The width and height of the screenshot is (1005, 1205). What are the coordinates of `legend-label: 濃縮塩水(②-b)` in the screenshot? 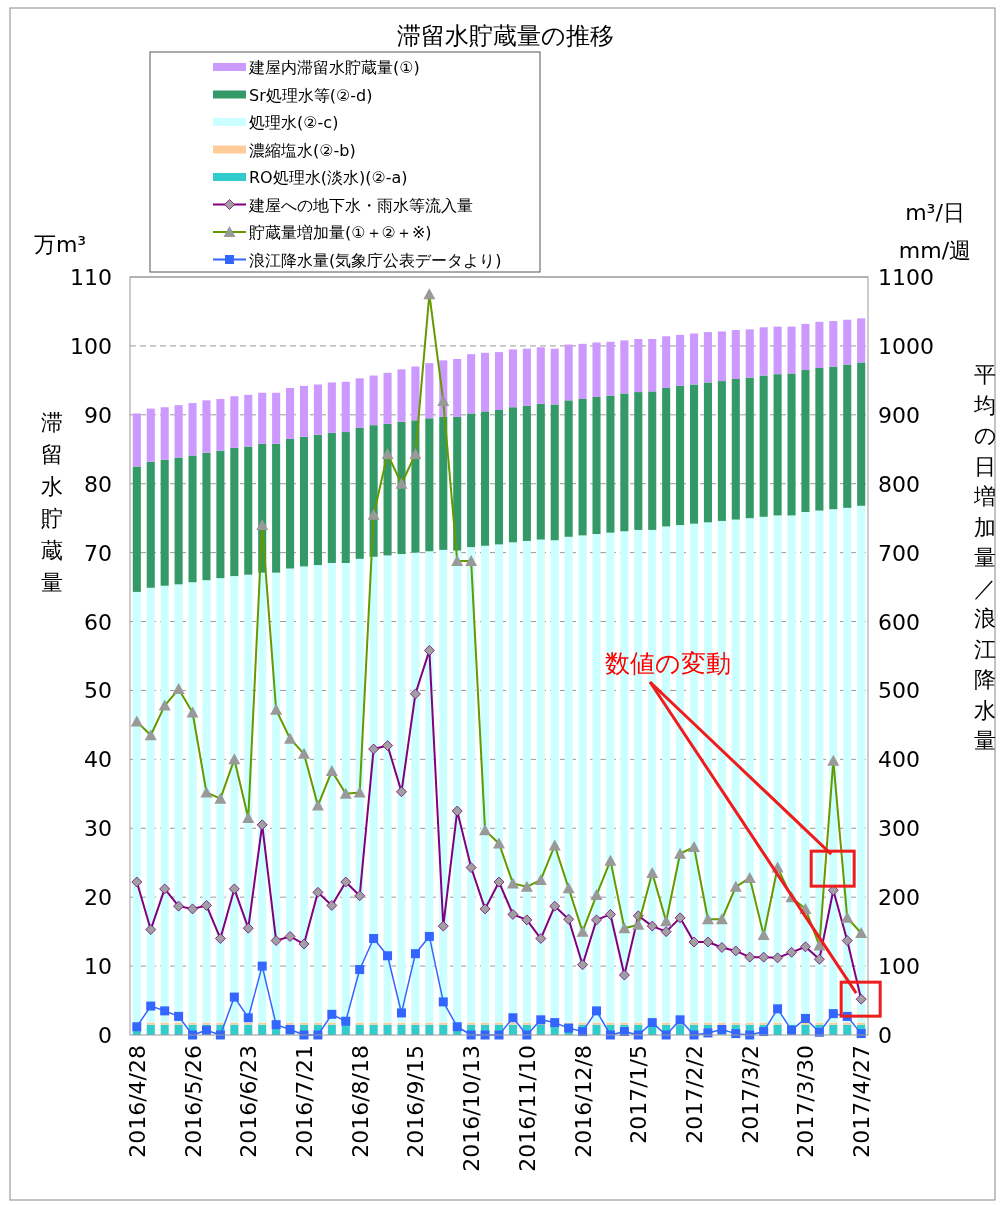 It's located at (302, 150).